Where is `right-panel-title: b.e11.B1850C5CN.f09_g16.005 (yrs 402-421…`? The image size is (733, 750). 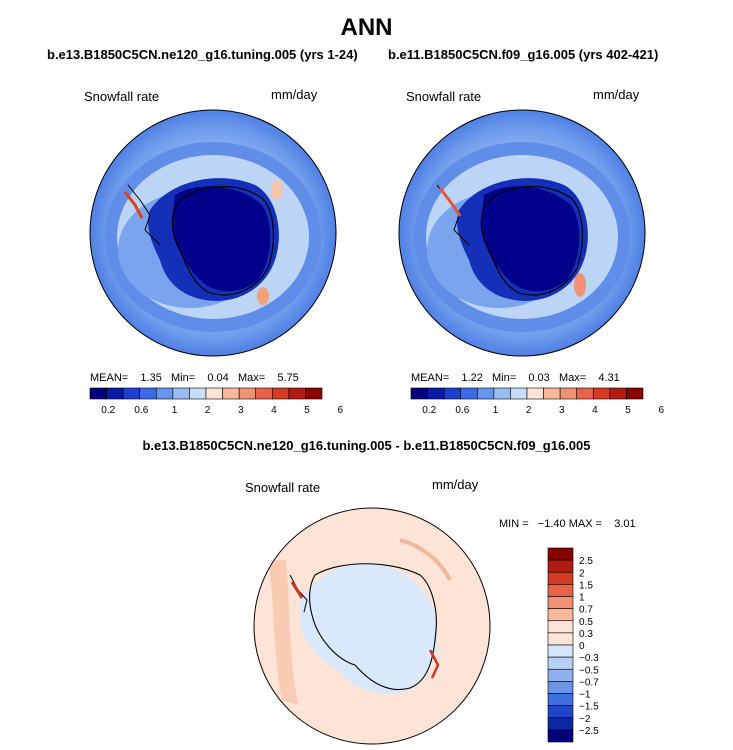
right-panel-title: b.e11.B1850C5CN.f09_g16.005 (yrs 402-421… is located at coordinates (523, 54).